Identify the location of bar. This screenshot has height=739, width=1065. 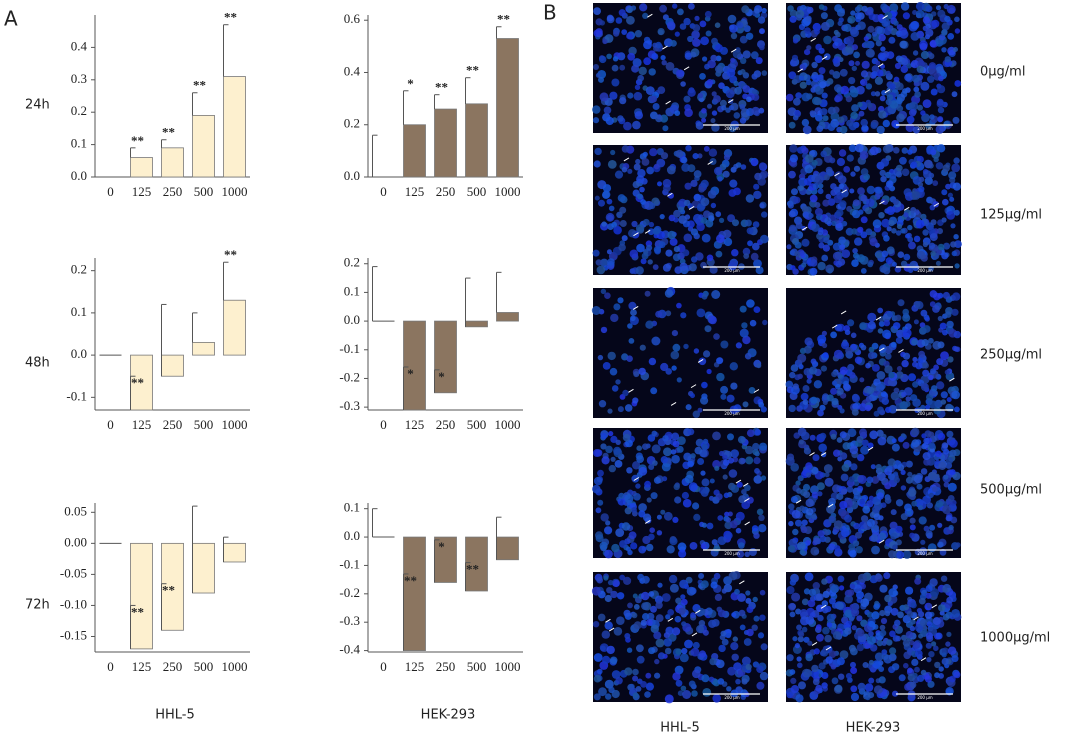
(234, 327).